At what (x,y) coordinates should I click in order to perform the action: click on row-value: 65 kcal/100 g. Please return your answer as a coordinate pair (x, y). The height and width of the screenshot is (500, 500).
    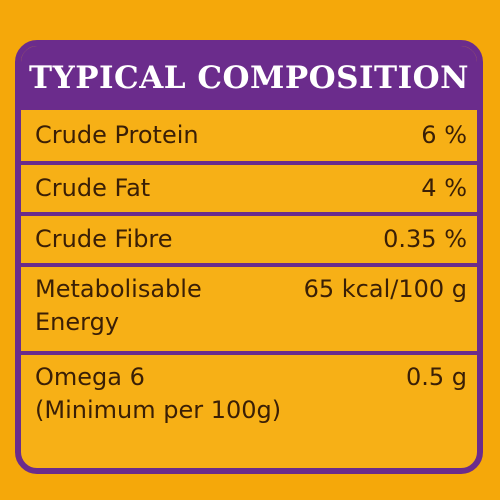
    Looking at the image, I should click on (385, 289).